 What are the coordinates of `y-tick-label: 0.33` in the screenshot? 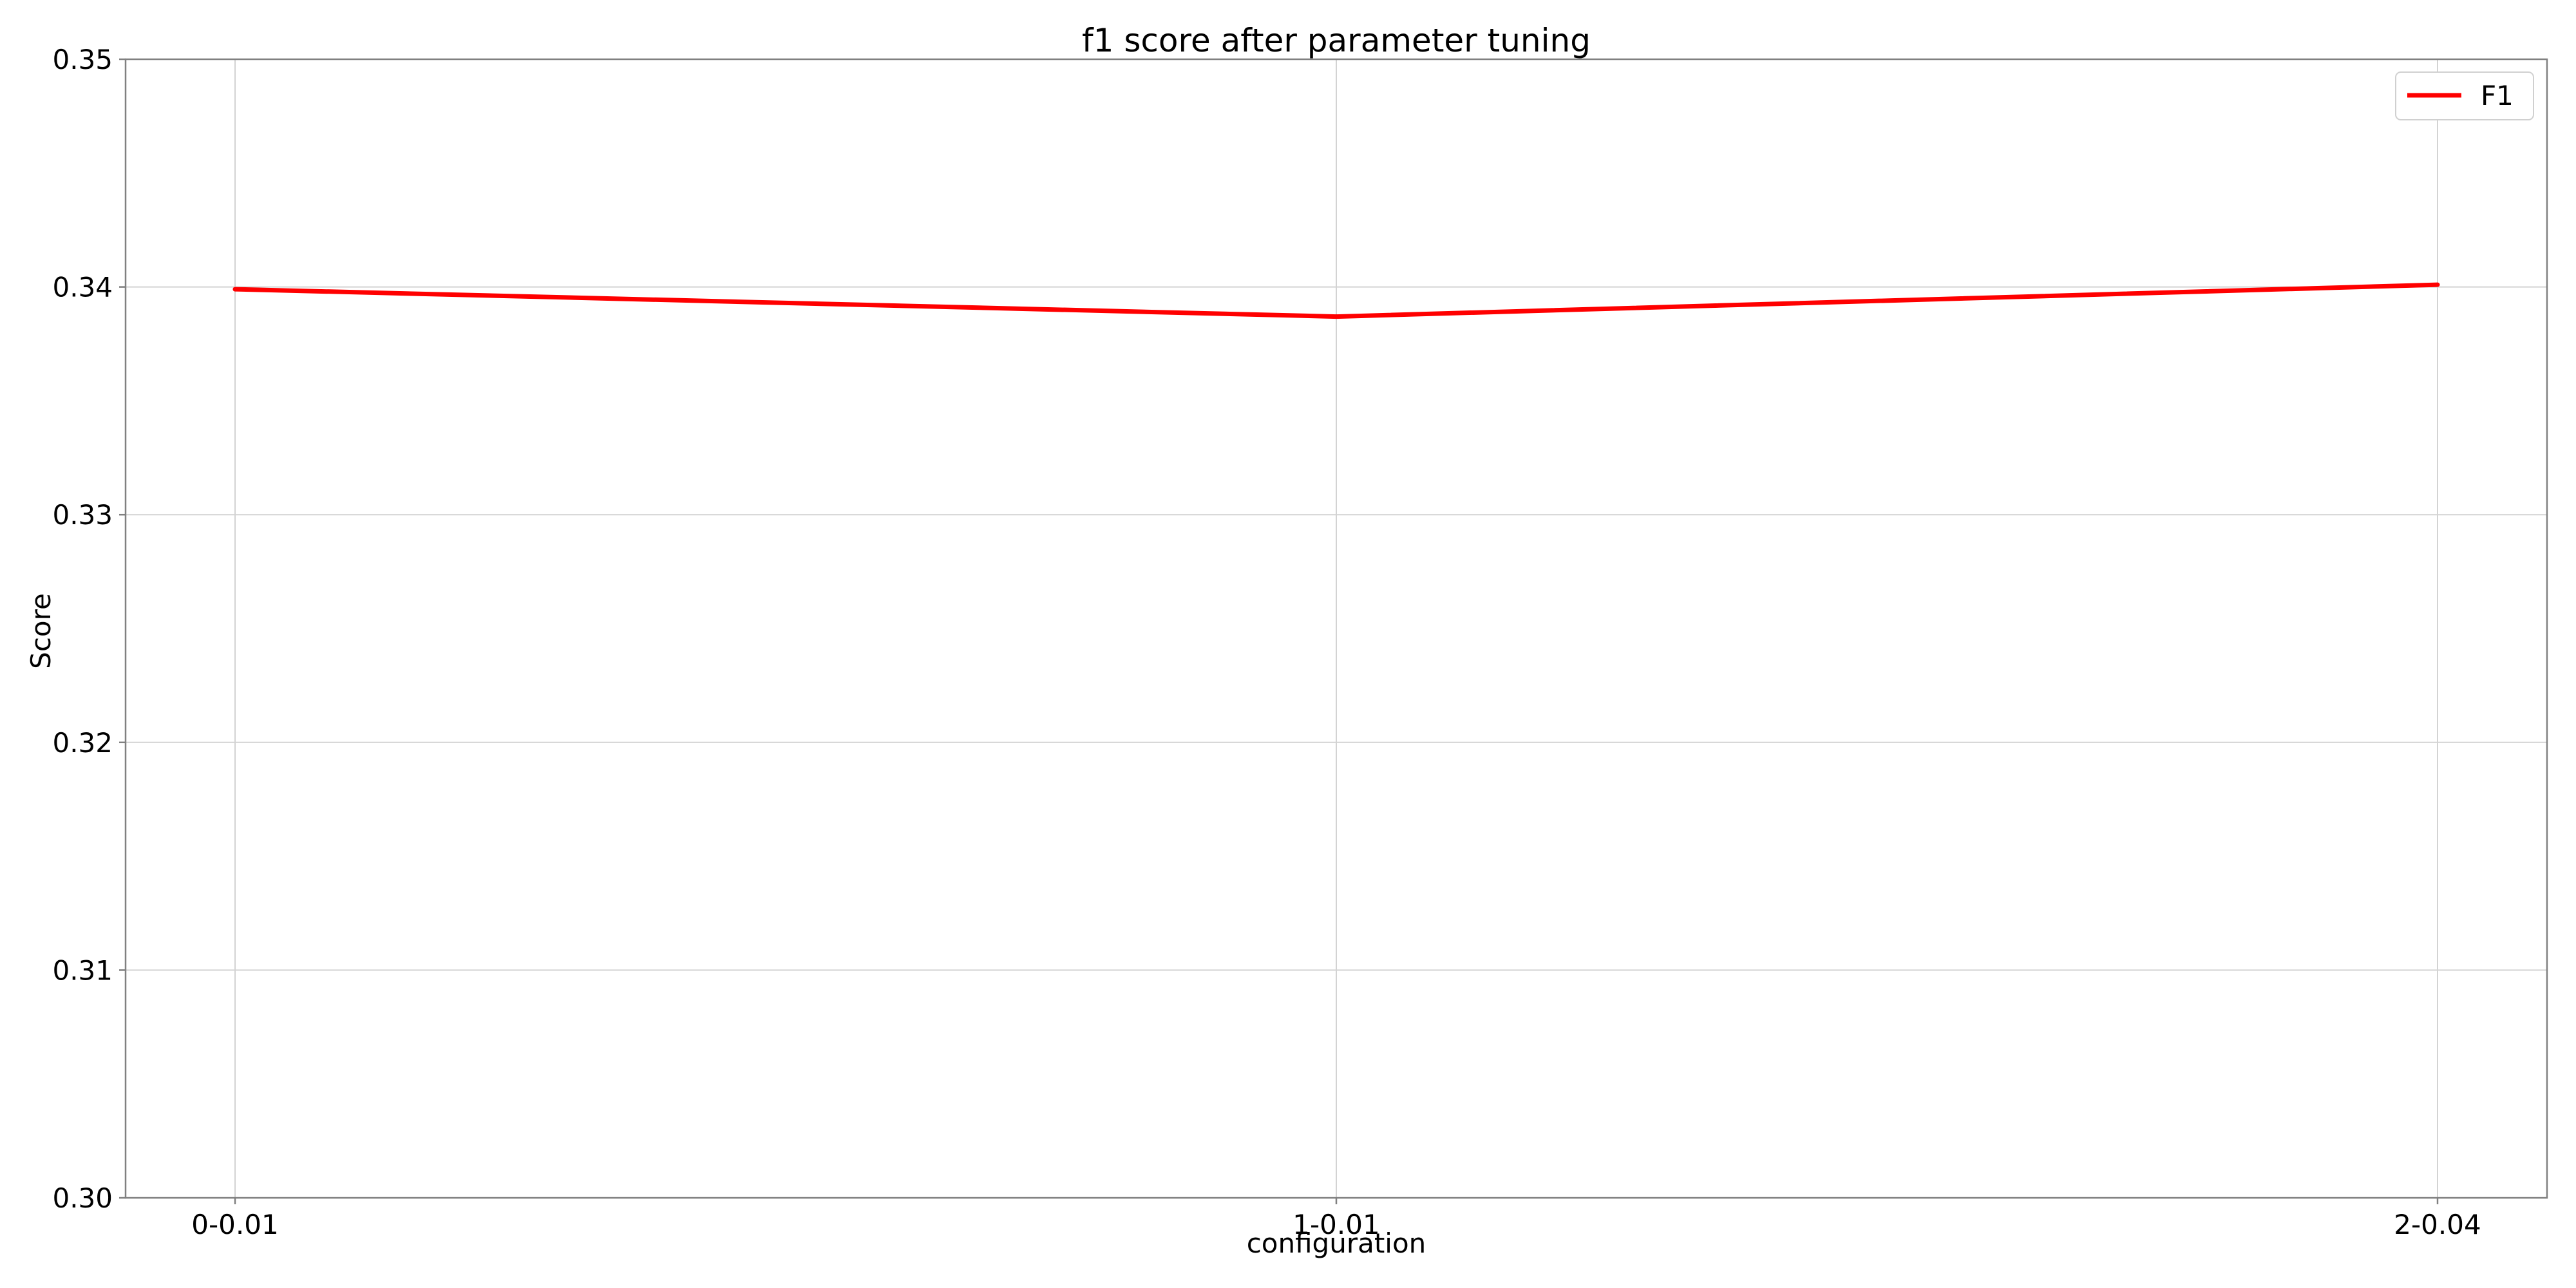 It's located at (83, 515).